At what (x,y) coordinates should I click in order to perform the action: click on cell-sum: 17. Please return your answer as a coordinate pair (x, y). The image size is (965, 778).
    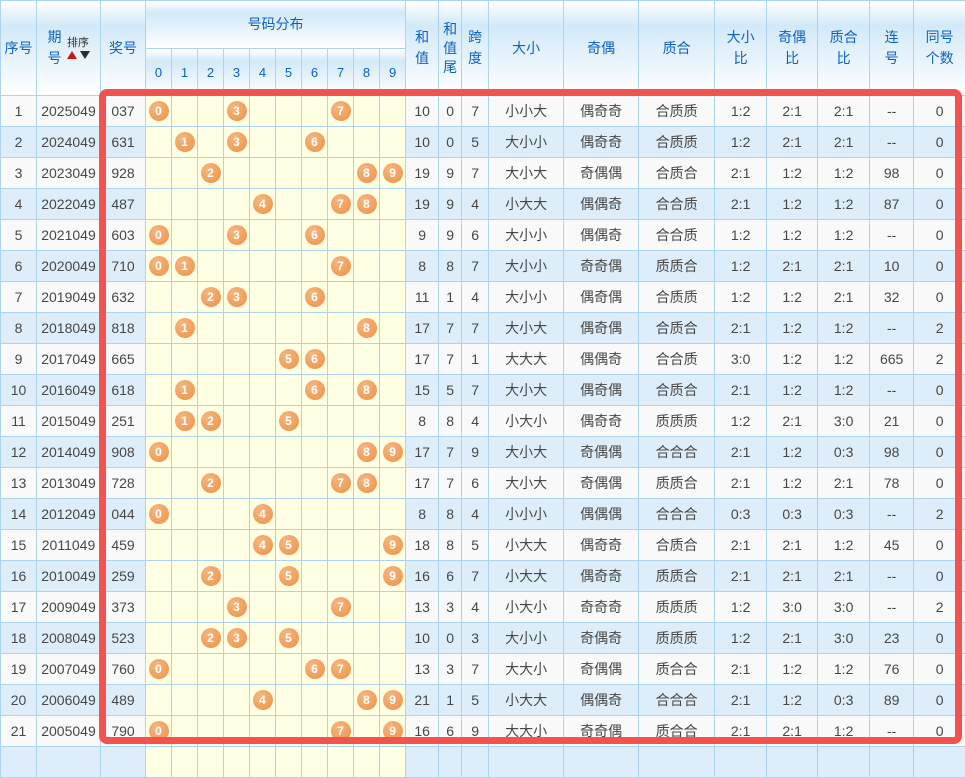
    Looking at the image, I should click on (422, 328).